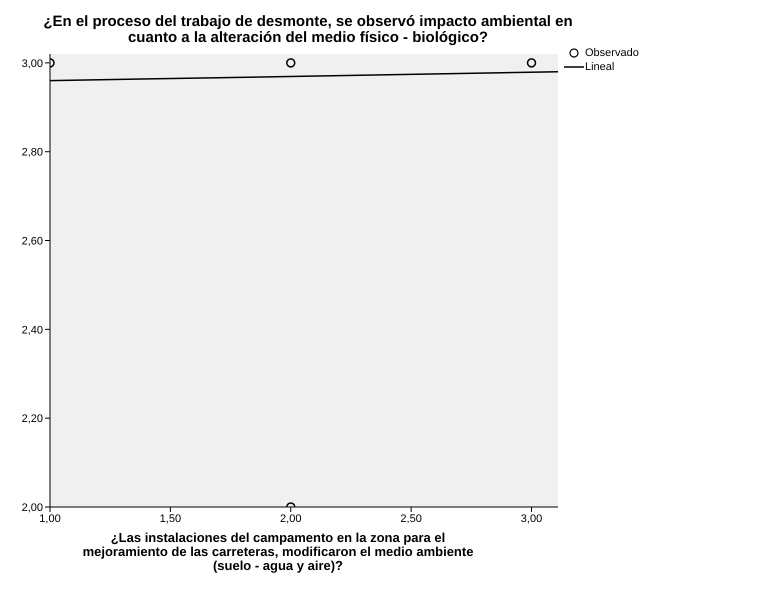 Image resolution: width=759 pixels, height=615 pixels. Describe the element at coordinates (171, 518) in the screenshot. I see `x-tick-label: 1,50` at that location.